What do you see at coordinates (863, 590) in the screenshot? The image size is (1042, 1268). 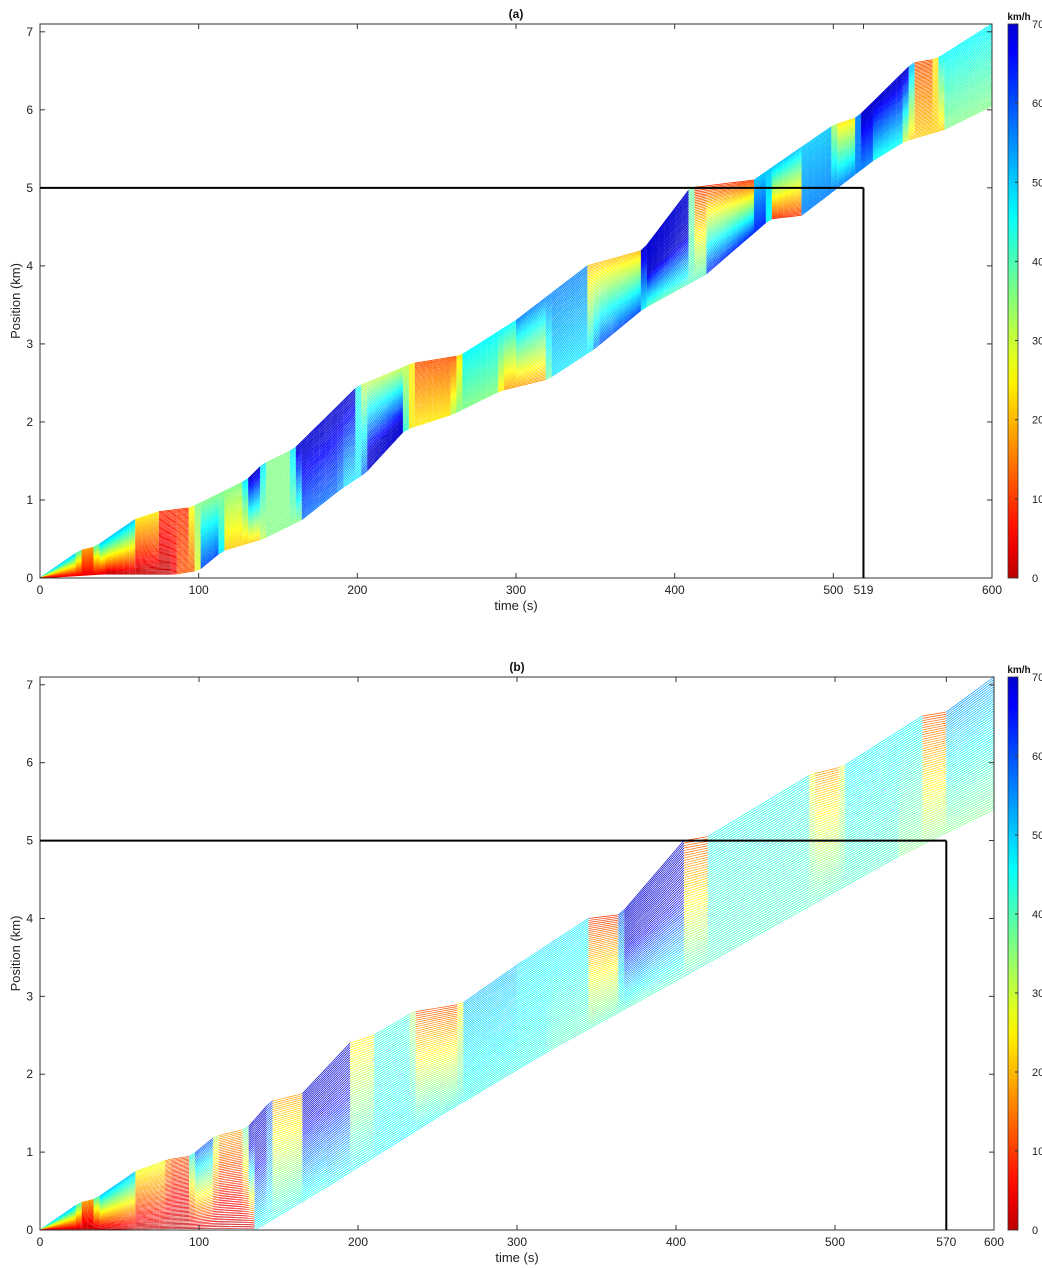 I see `x-tick-label: 519` at bounding box center [863, 590].